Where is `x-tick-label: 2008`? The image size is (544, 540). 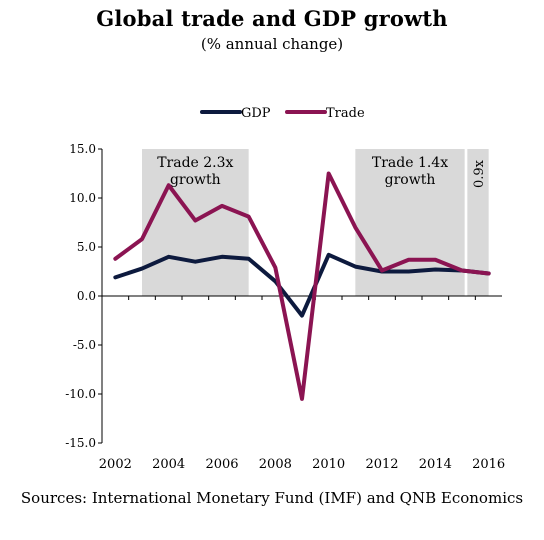 x-tick-label: 2008 is located at coordinates (275, 464).